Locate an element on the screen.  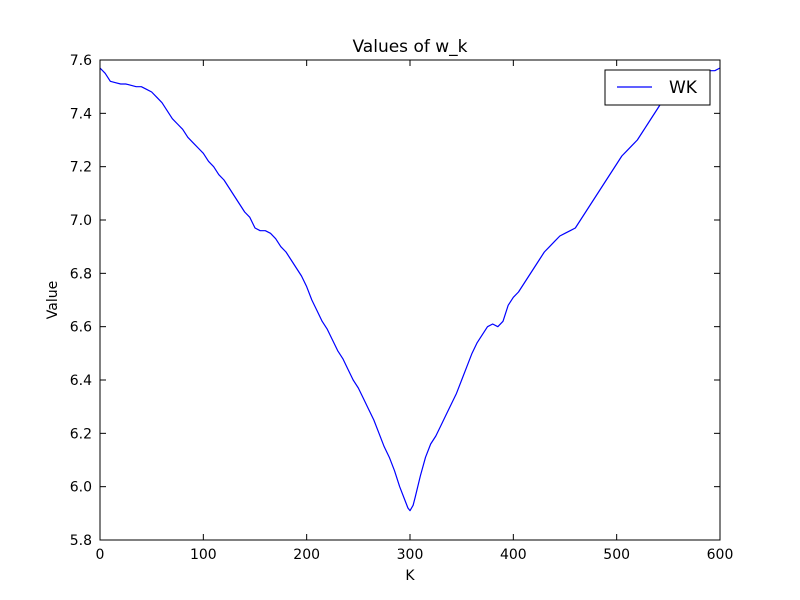
y-tick-label: 7.0 is located at coordinates (81, 221).